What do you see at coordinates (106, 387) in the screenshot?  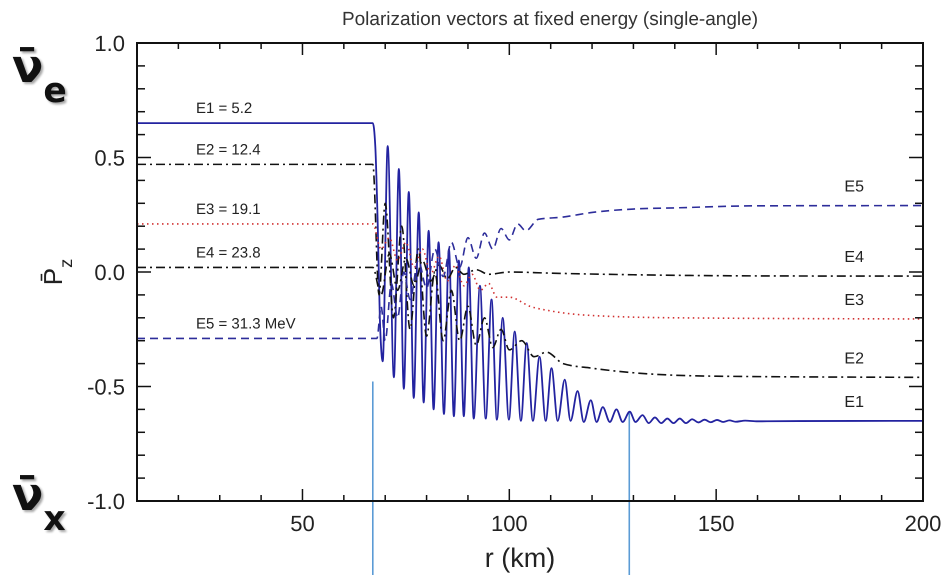 I see `y-tick-label: -0.5` at bounding box center [106, 387].